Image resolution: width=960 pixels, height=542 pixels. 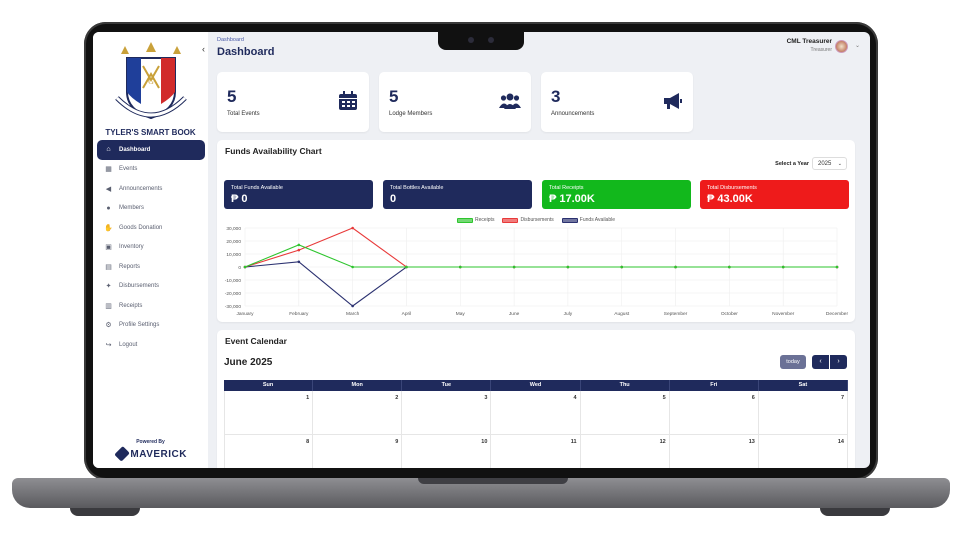 What do you see at coordinates (573, 114) in the screenshot?
I see `stat-label: Announcements` at bounding box center [573, 114].